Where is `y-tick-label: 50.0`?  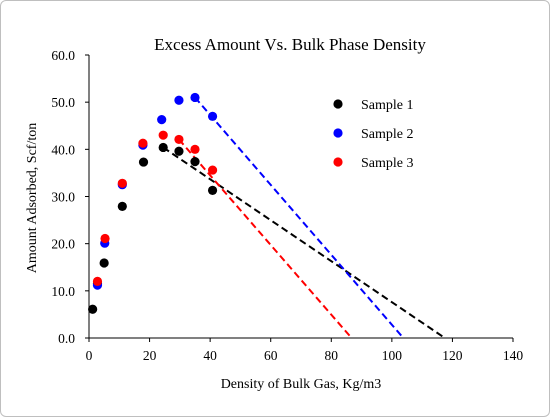
y-tick-label: 50.0 is located at coordinates (63, 102).